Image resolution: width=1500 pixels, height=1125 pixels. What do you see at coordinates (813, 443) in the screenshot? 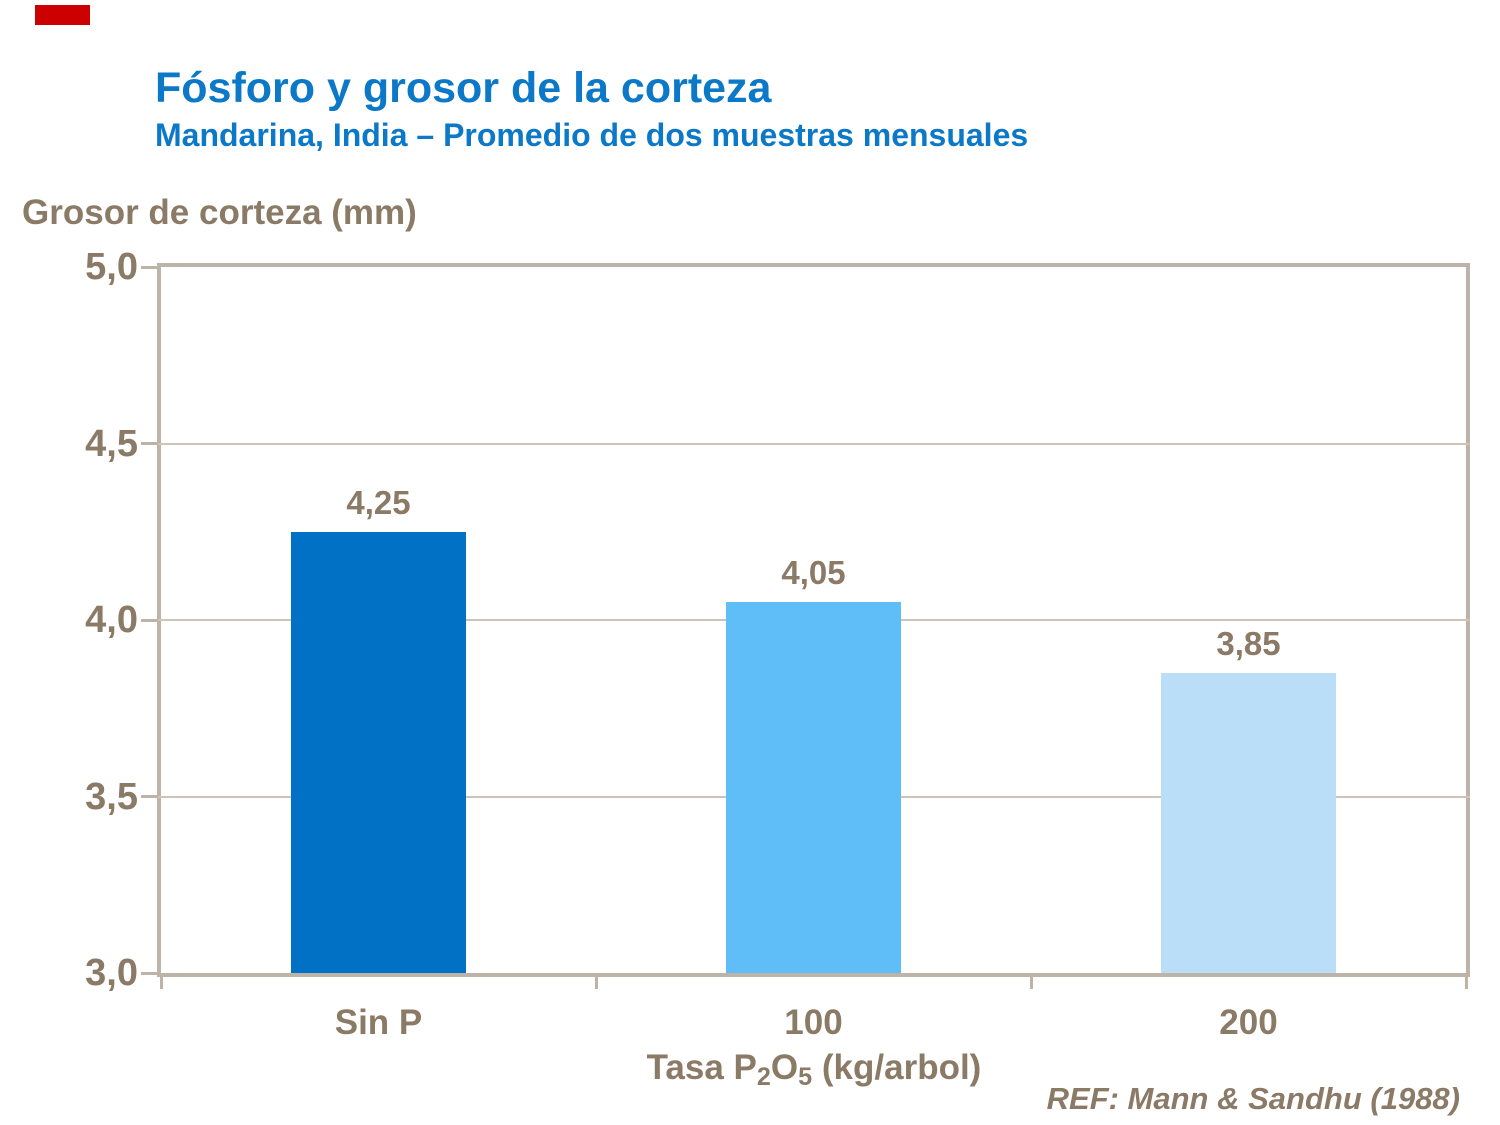
I see `gridline` at bounding box center [813, 443].